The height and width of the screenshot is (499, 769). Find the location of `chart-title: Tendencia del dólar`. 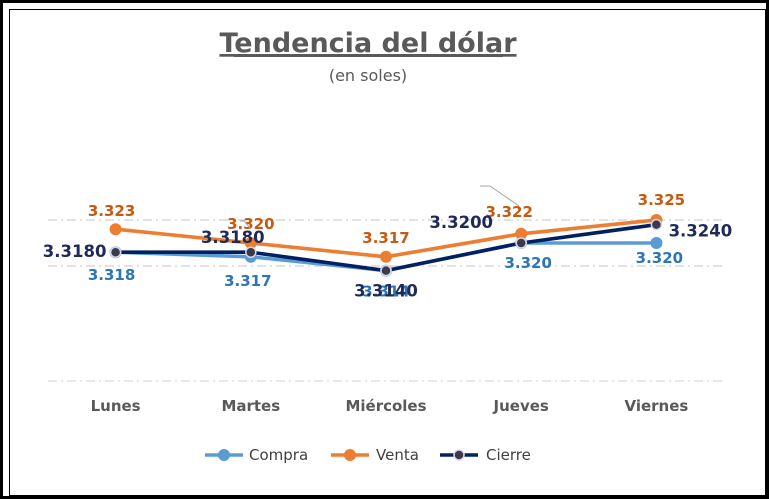

chart-title: Tendencia del dólar is located at coordinates (368, 43).